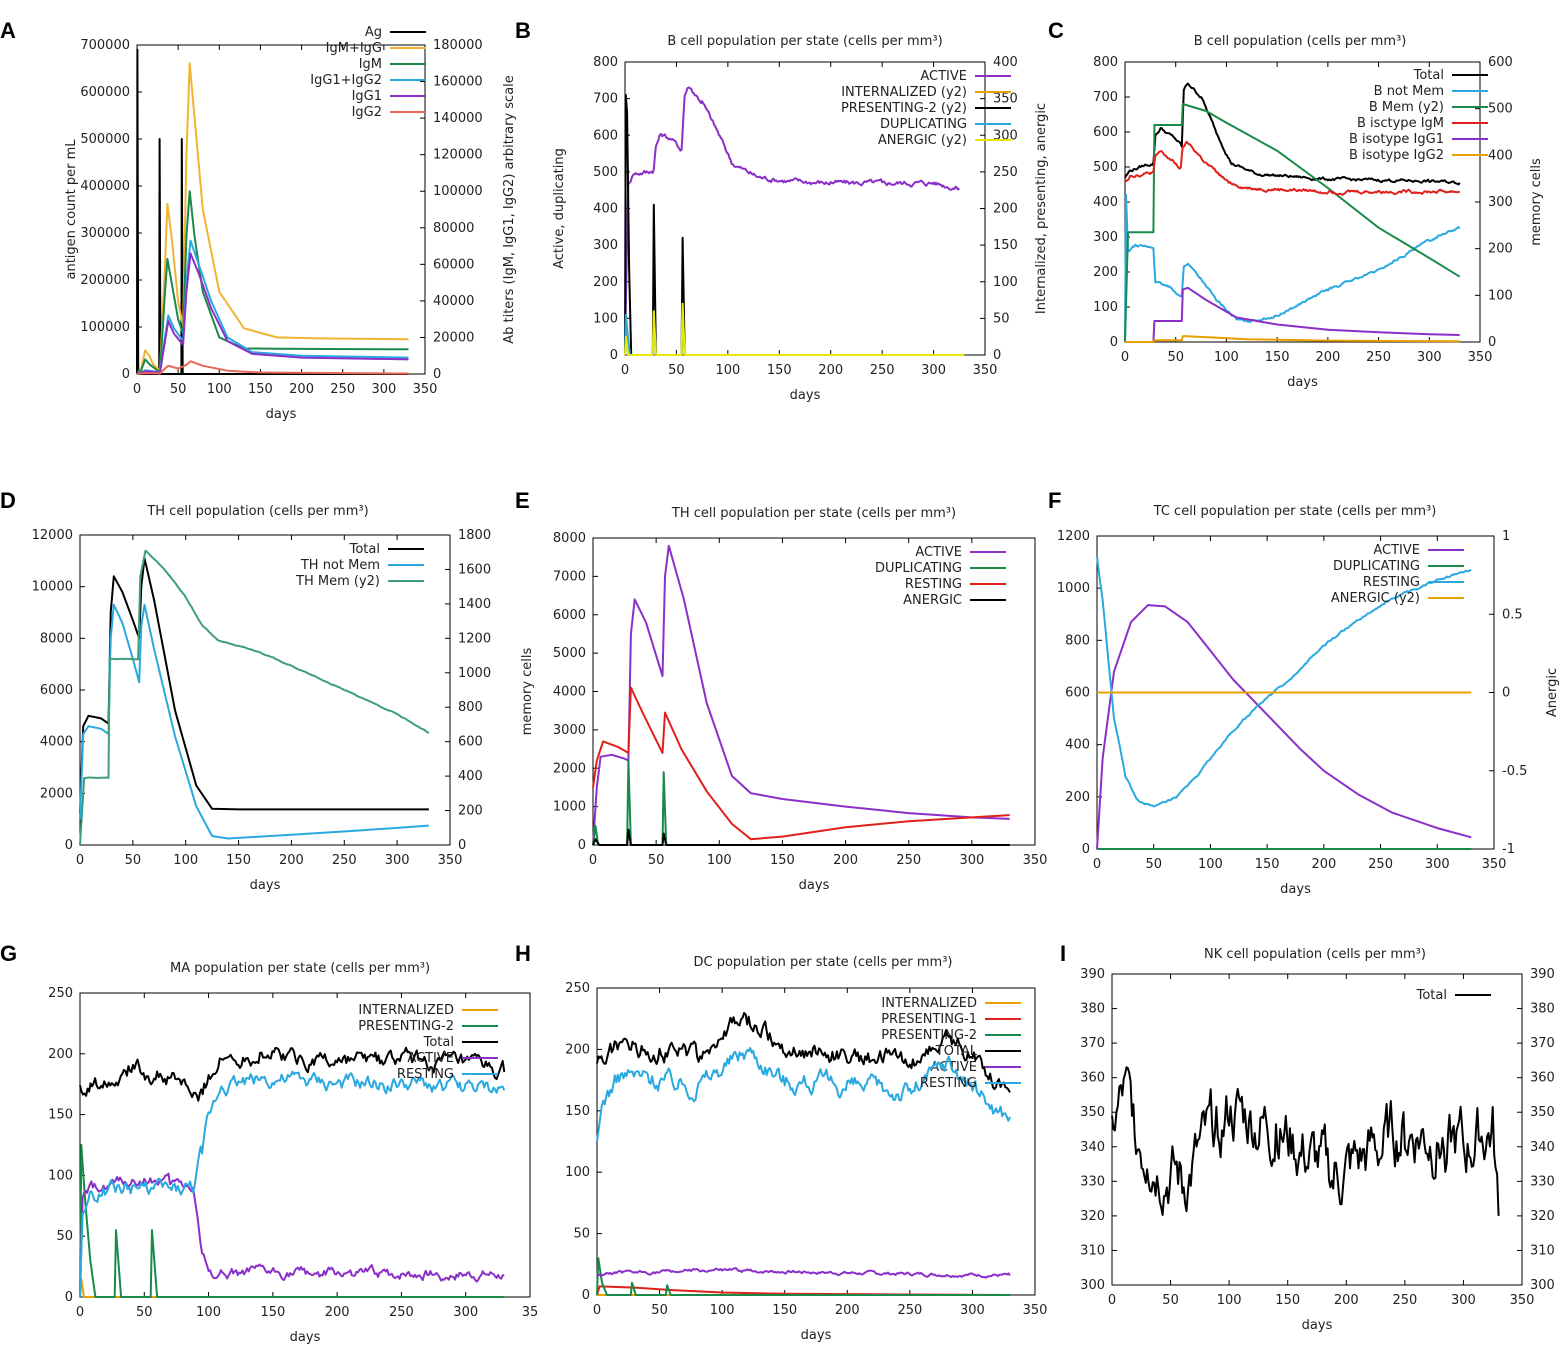 The height and width of the screenshot is (1345, 1562). What do you see at coordinates (105, 92) in the screenshot?
I see `y-tick-label: 600000` at bounding box center [105, 92].